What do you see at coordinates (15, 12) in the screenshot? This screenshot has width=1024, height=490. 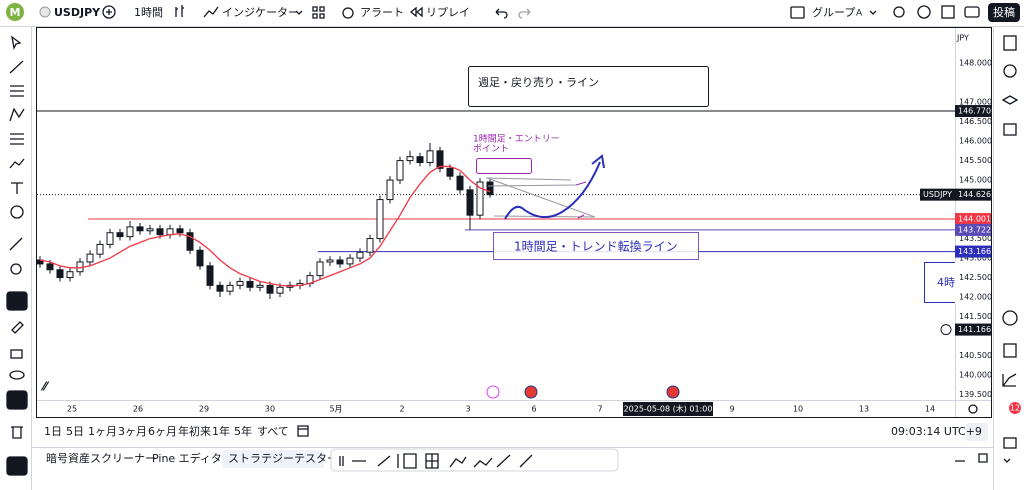 I see `avatar` at bounding box center [15, 12].